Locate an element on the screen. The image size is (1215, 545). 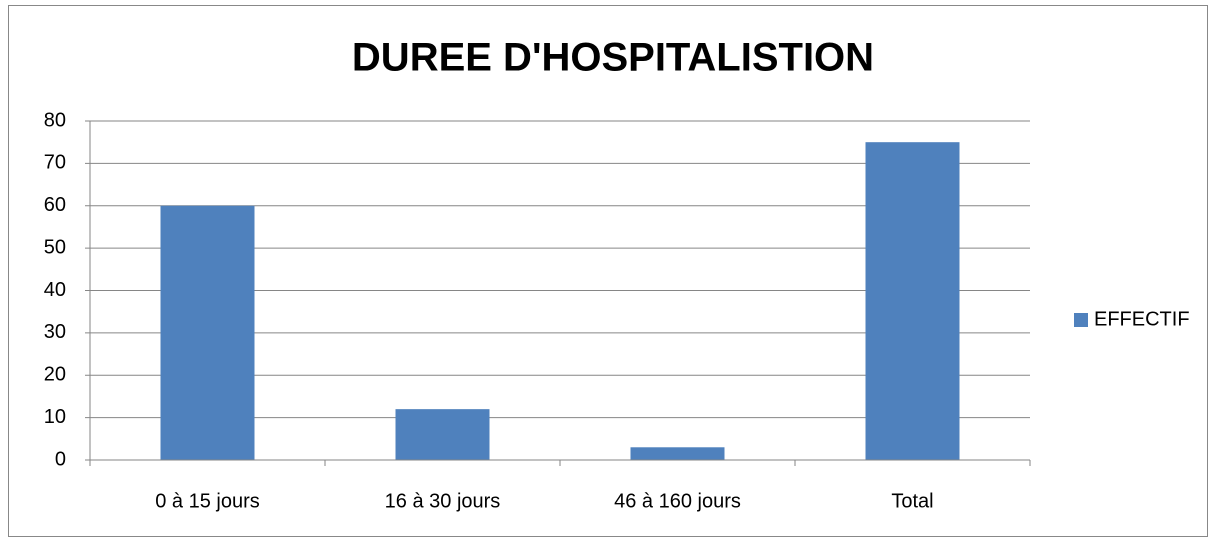
y-tick-label: 40 is located at coordinates (55, 290).